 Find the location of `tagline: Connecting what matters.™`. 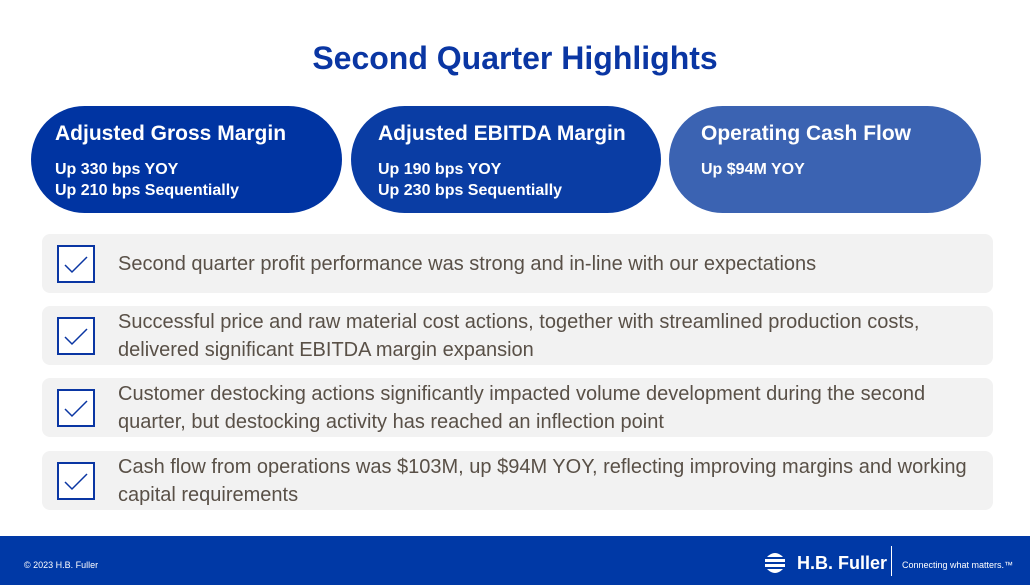

tagline: Connecting what matters.™ is located at coordinates (958, 565).